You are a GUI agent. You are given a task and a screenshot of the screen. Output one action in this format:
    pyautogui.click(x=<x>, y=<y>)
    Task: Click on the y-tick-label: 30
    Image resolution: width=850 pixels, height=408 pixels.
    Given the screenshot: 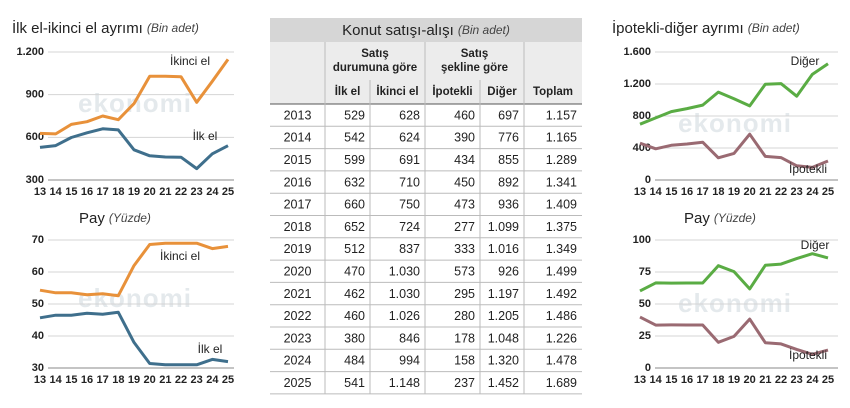 What is the action you would take?
    pyautogui.click(x=38, y=368)
    